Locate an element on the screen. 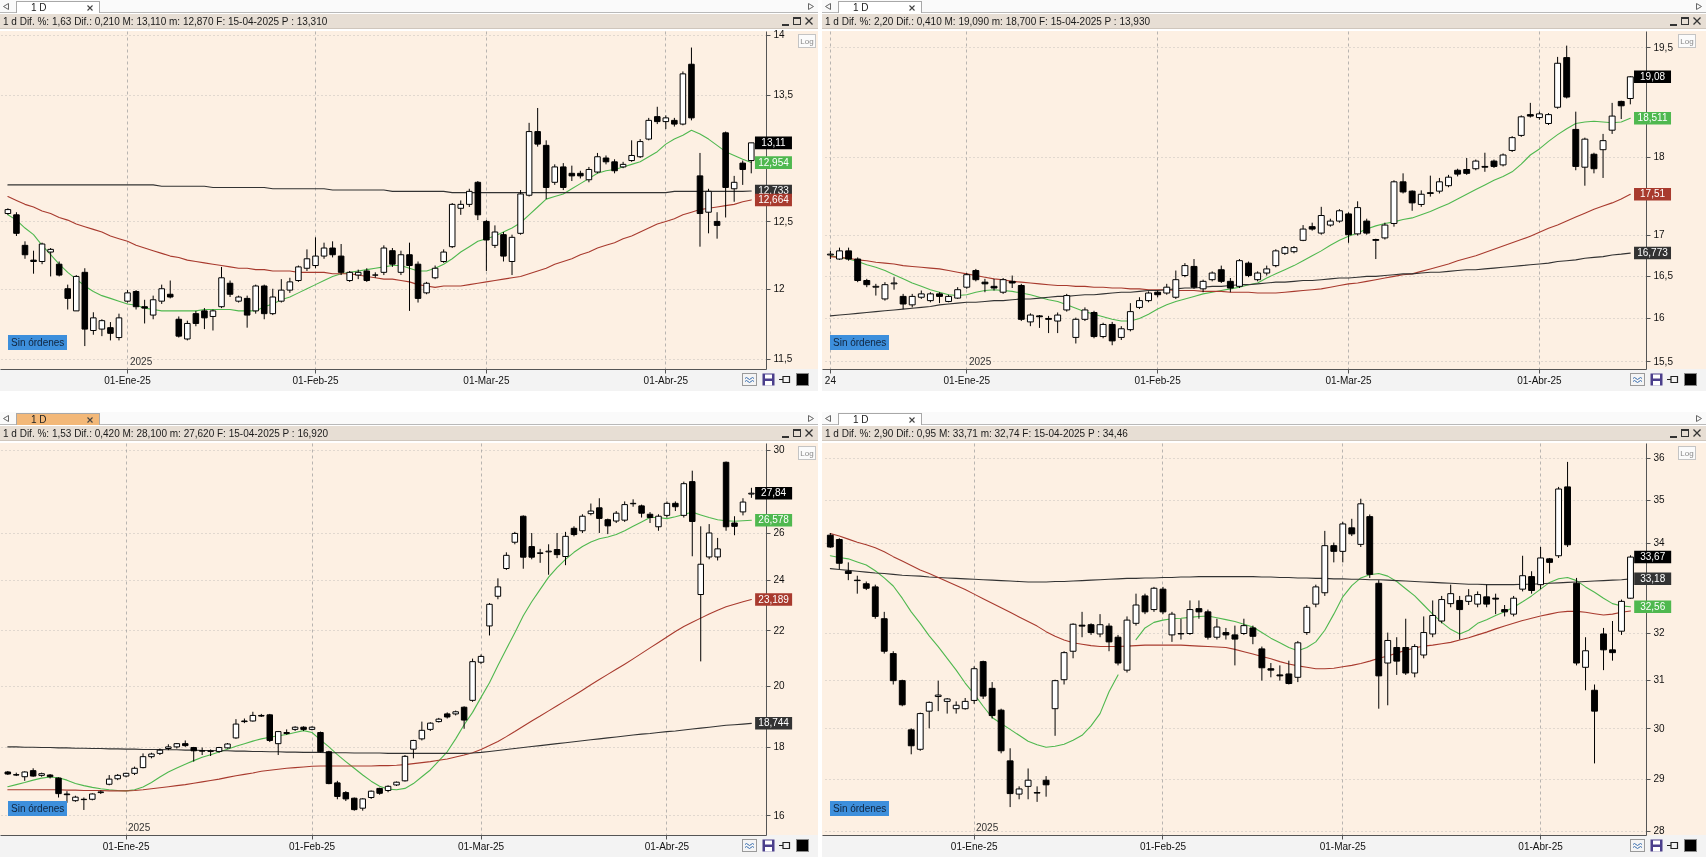  x-tick-label: 24 is located at coordinates (830, 380).